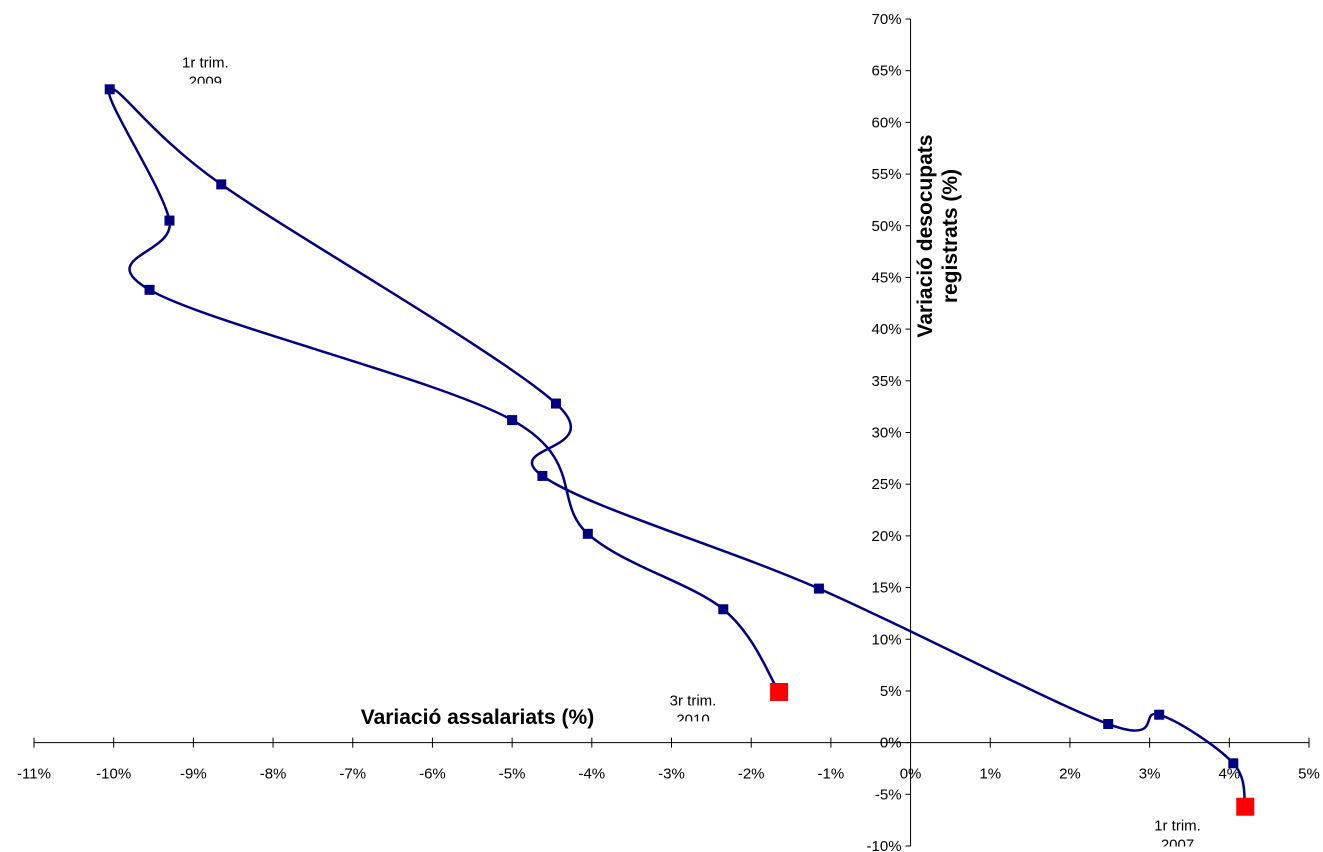  What do you see at coordinates (887, 433) in the screenshot?
I see `y-tick-label: 30%` at bounding box center [887, 433].